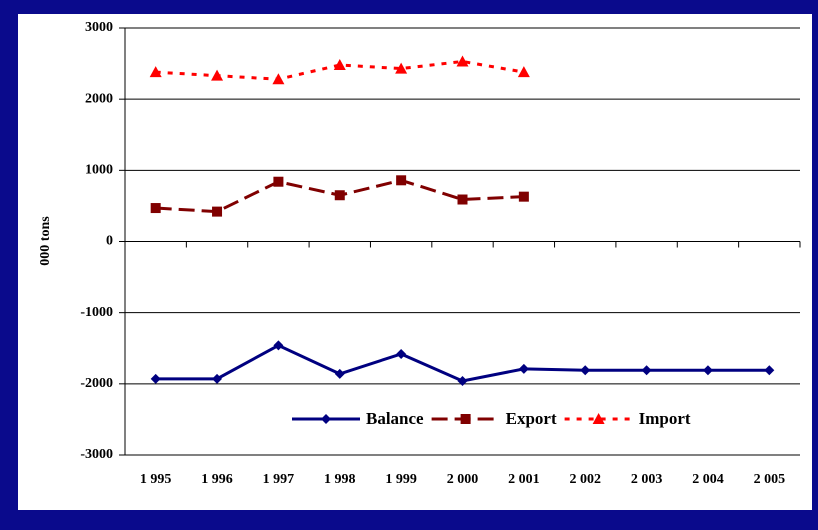 This screenshot has width=818, height=530. I want to click on y-tick-label: -2000, so click(96, 383).